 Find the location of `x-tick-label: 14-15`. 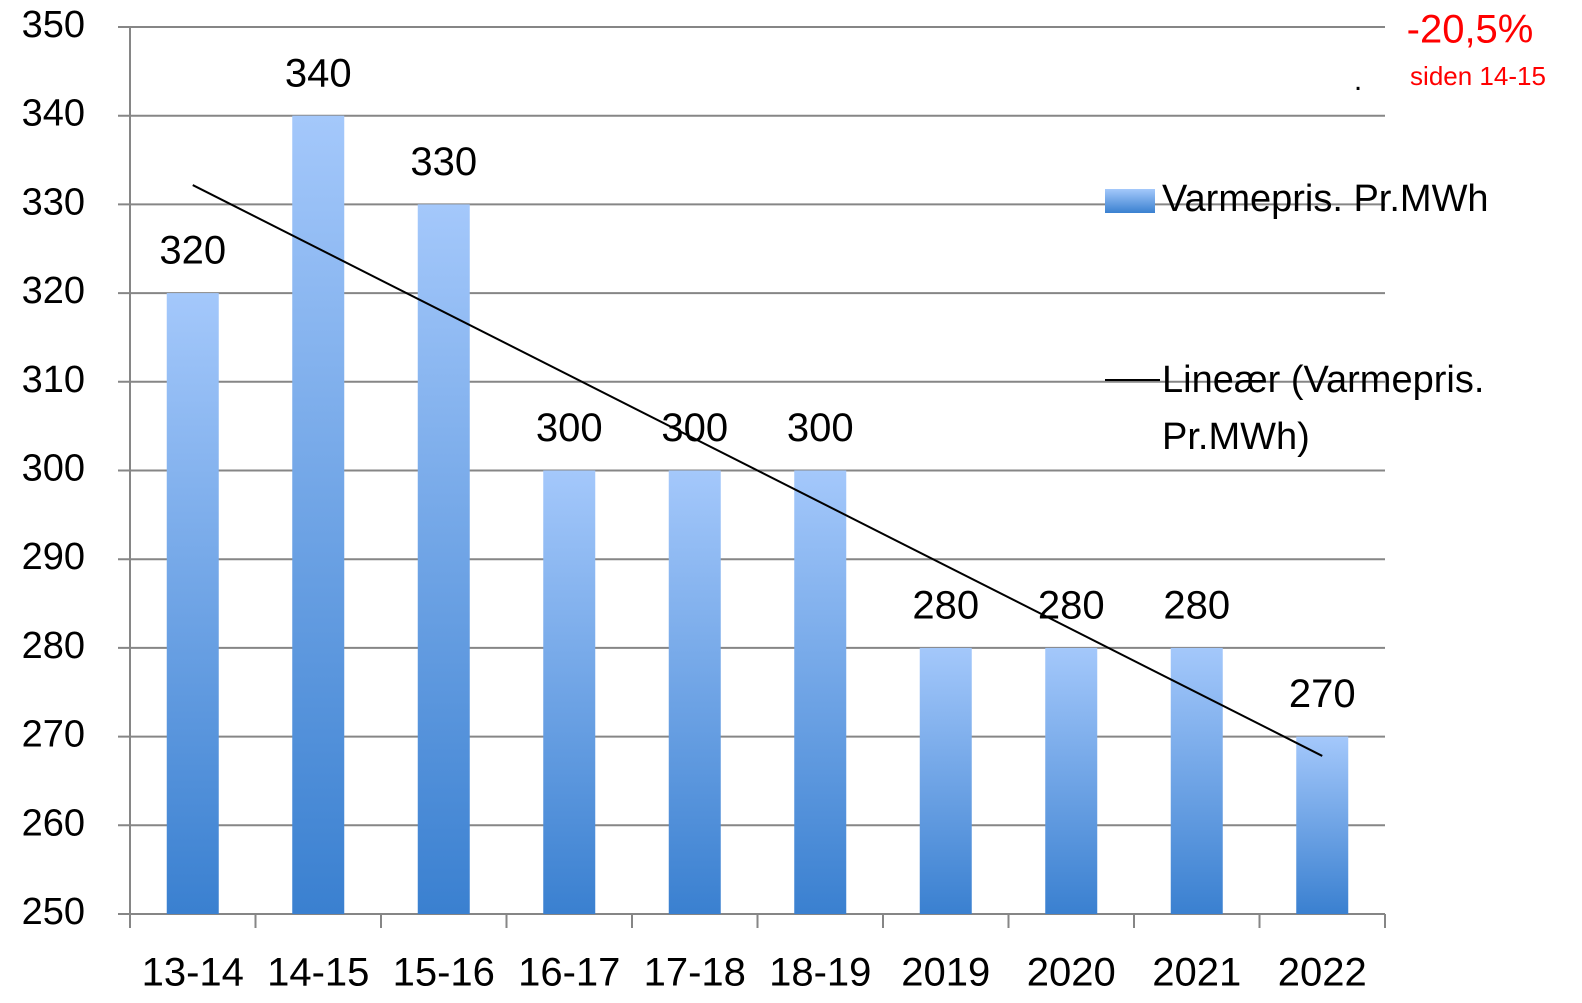

x-tick-label: 14-15 is located at coordinates (318, 973).